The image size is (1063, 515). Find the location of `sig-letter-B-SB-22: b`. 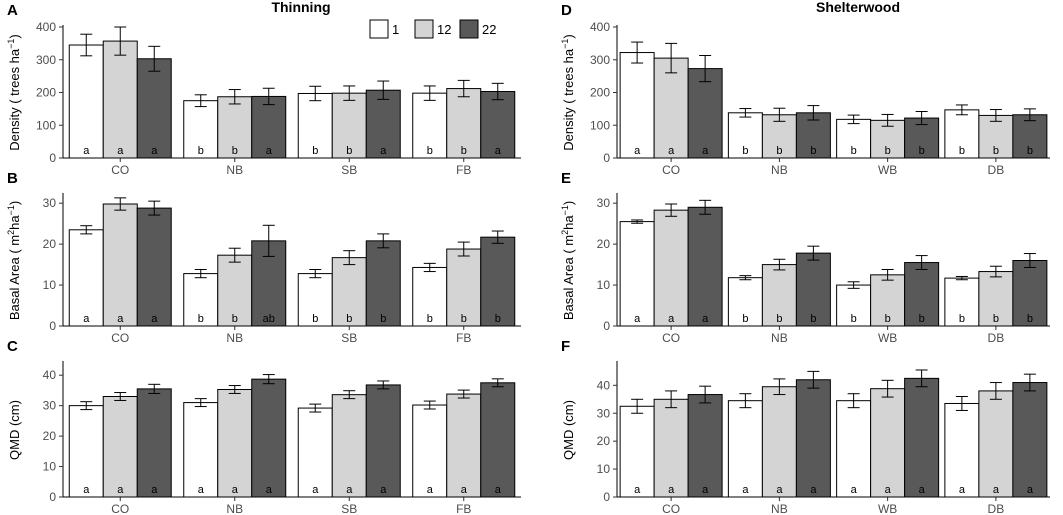

sig-letter-B-SB-22: b is located at coordinates (383, 319).